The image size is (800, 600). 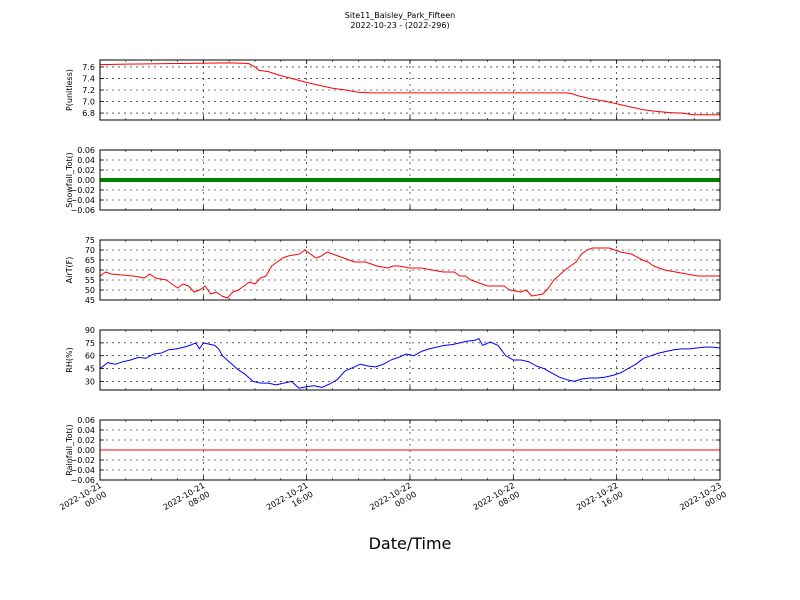 I want to click on panel-5-ytick-label: 0.04, so click(x=86, y=430).